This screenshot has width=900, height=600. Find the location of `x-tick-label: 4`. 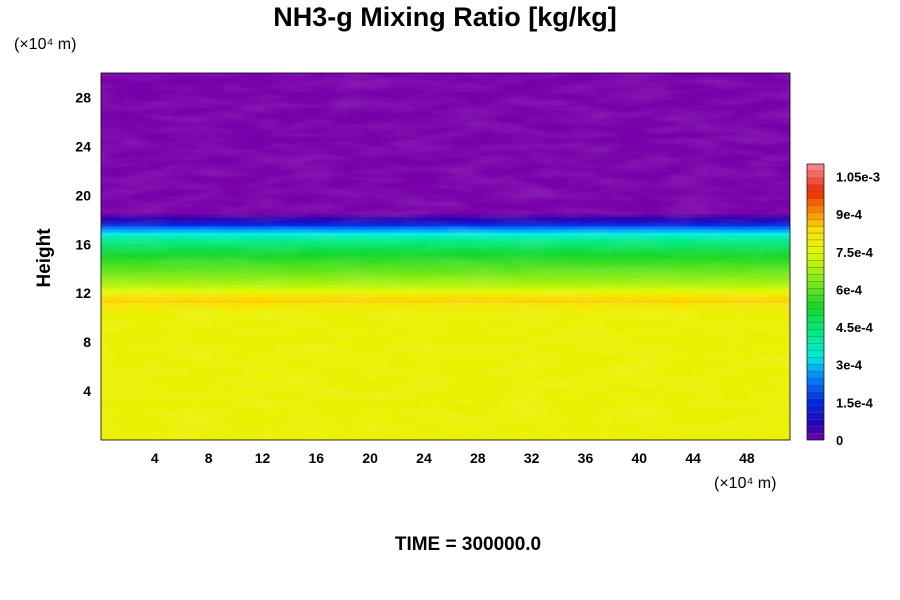

x-tick-label: 4 is located at coordinates (155, 458).